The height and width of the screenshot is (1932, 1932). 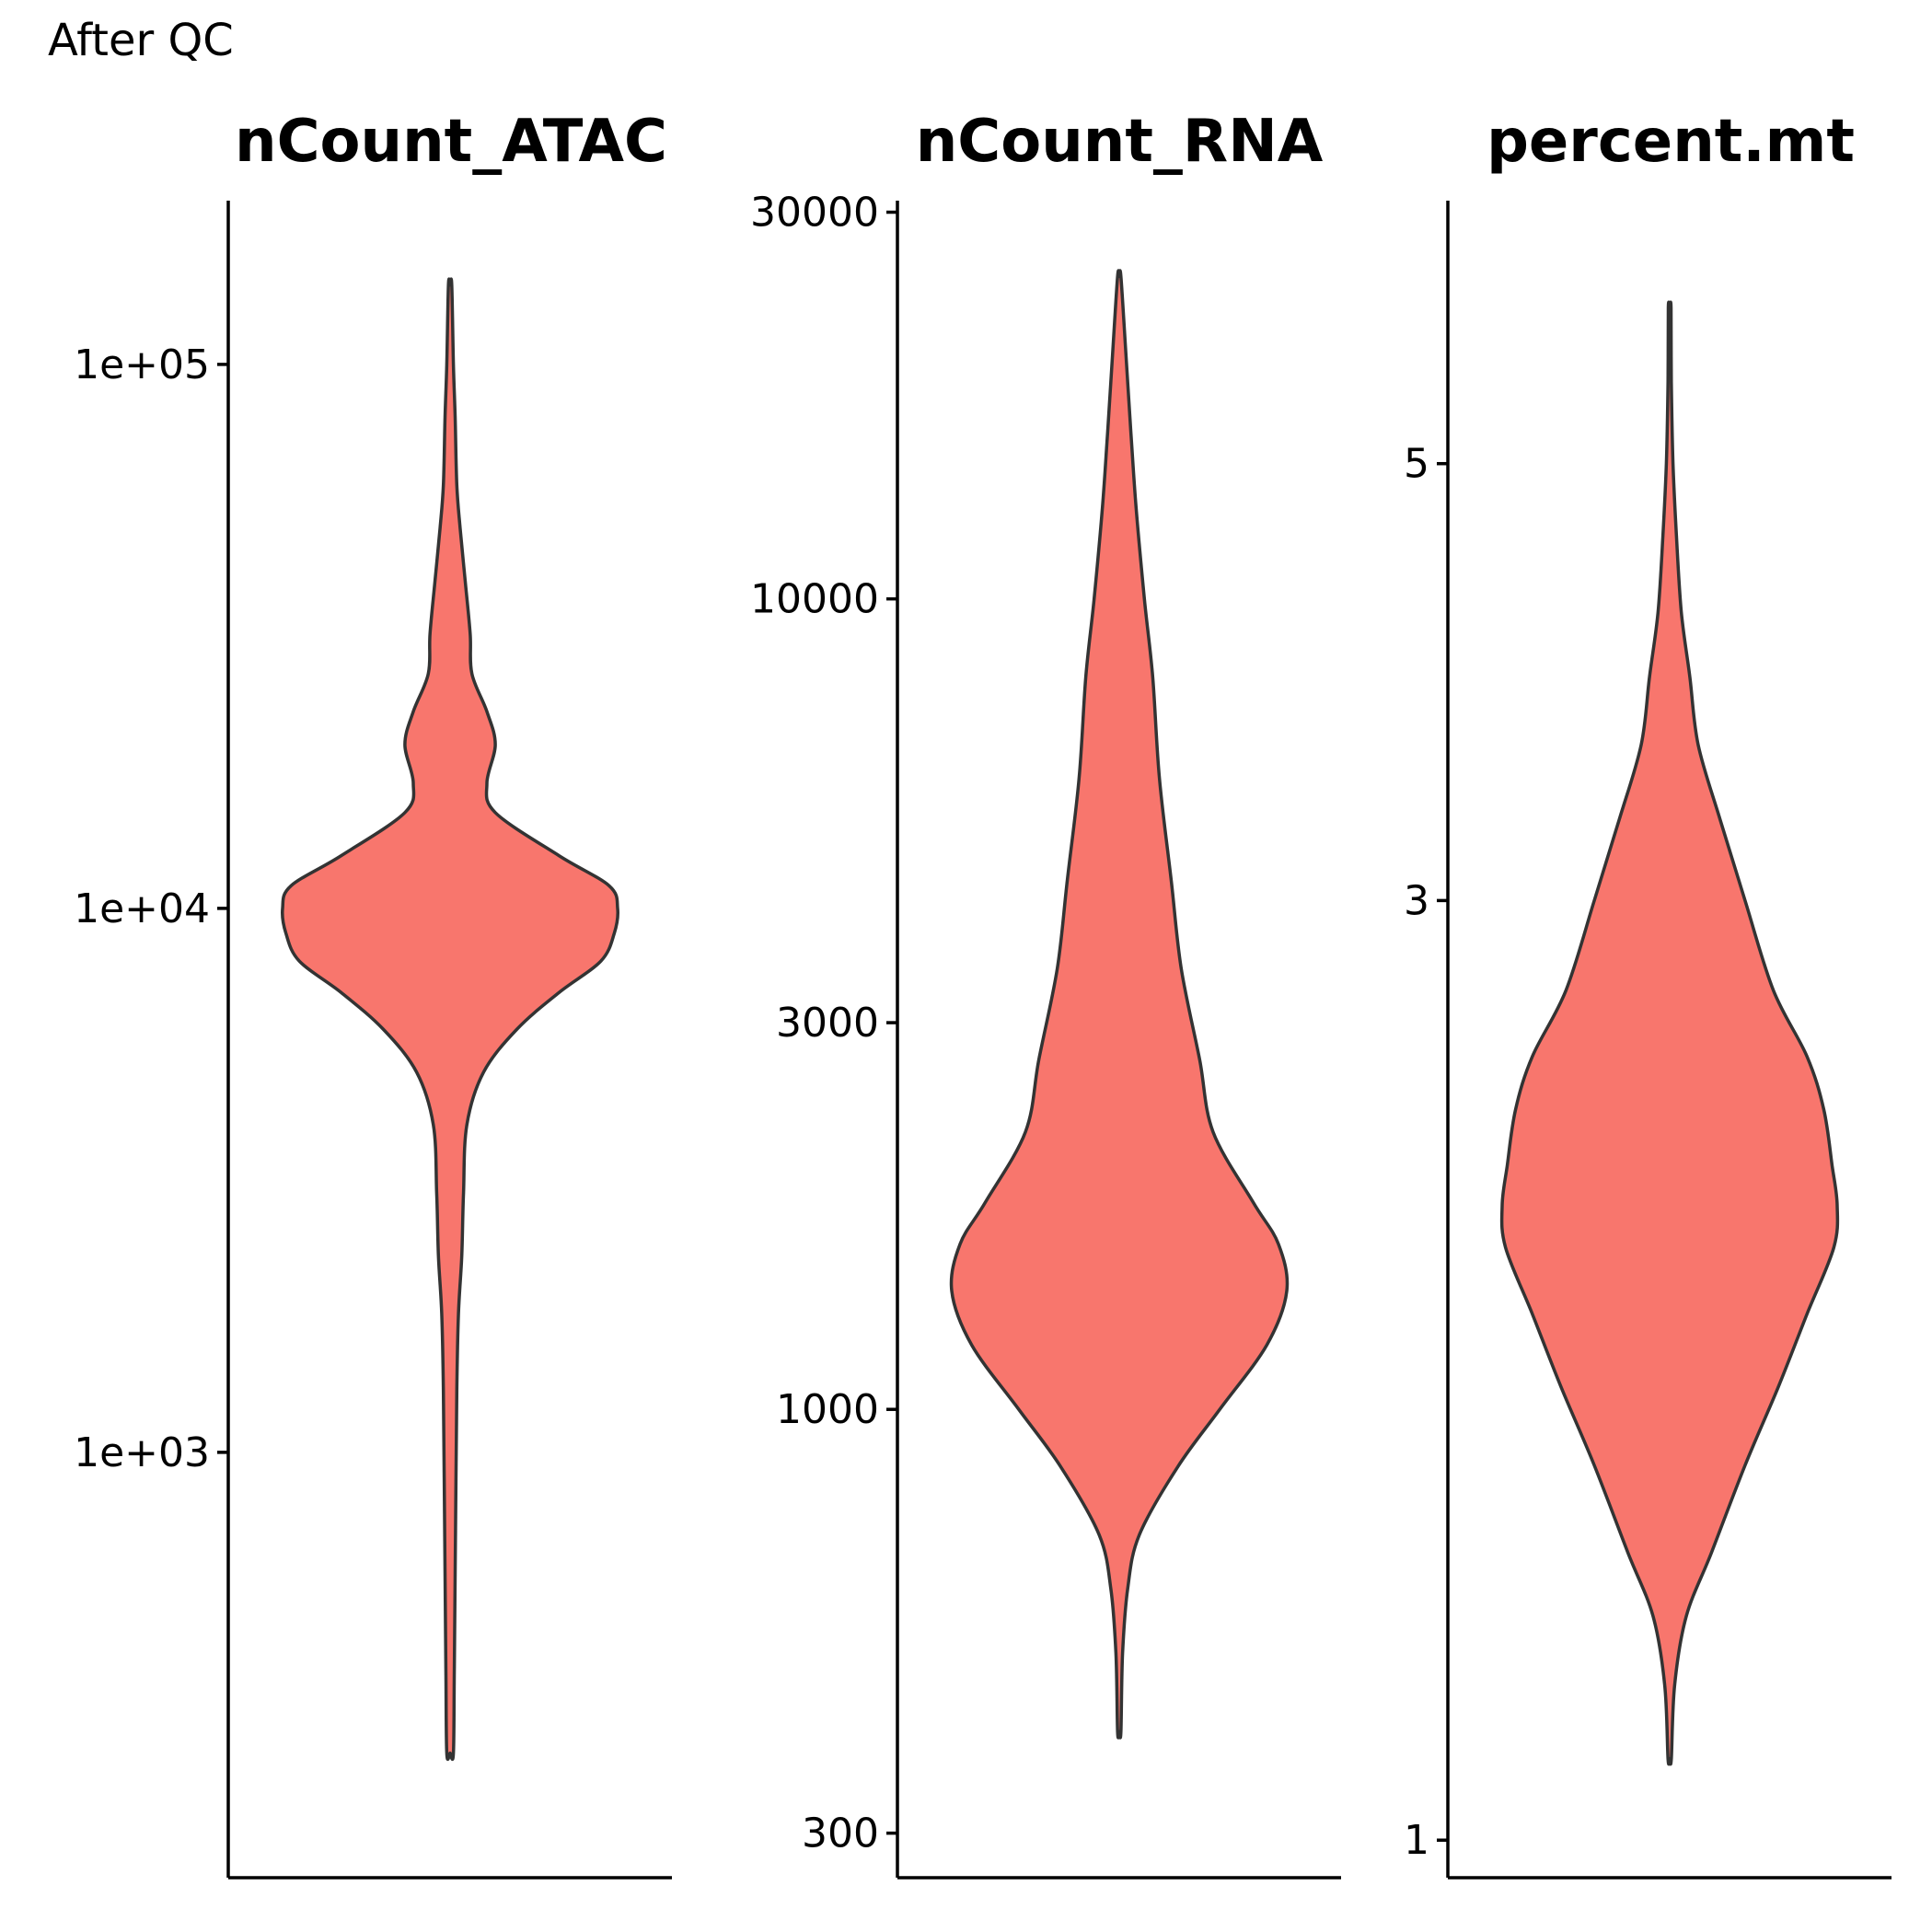 What do you see at coordinates (1671, 142) in the screenshot?
I see `panel-title-percent-mt: percent.mt` at bounding box center [1671, 142].